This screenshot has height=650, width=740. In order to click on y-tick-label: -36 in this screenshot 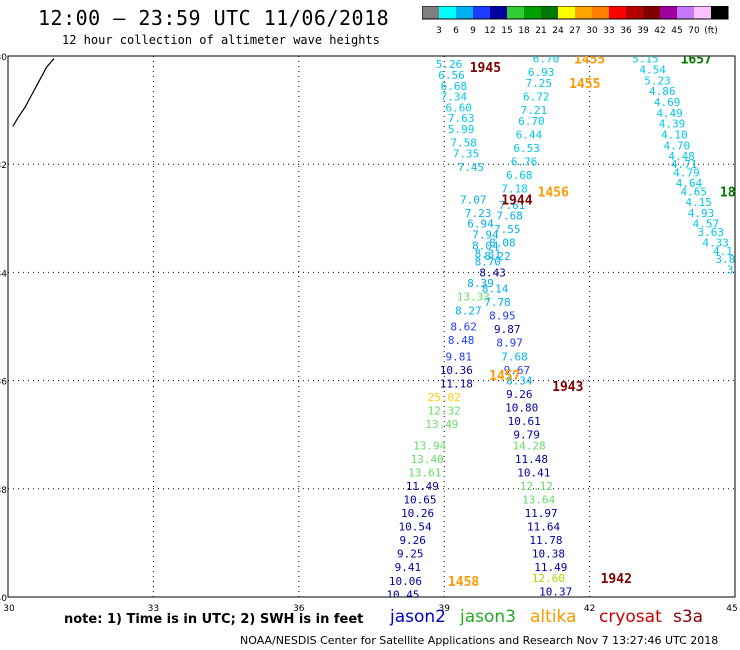, I will do `click(3, 383)`.